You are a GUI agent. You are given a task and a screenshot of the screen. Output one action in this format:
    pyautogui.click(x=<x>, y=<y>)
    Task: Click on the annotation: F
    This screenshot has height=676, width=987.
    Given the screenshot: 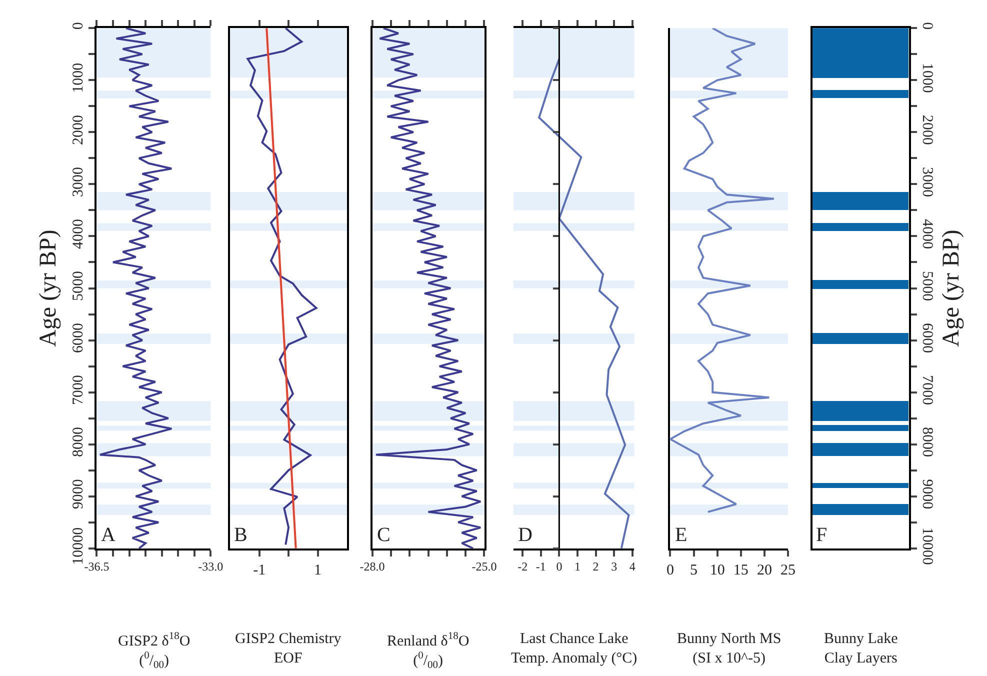 What is the action you would take?
    pyautogui.click(x=822, y=535)
    